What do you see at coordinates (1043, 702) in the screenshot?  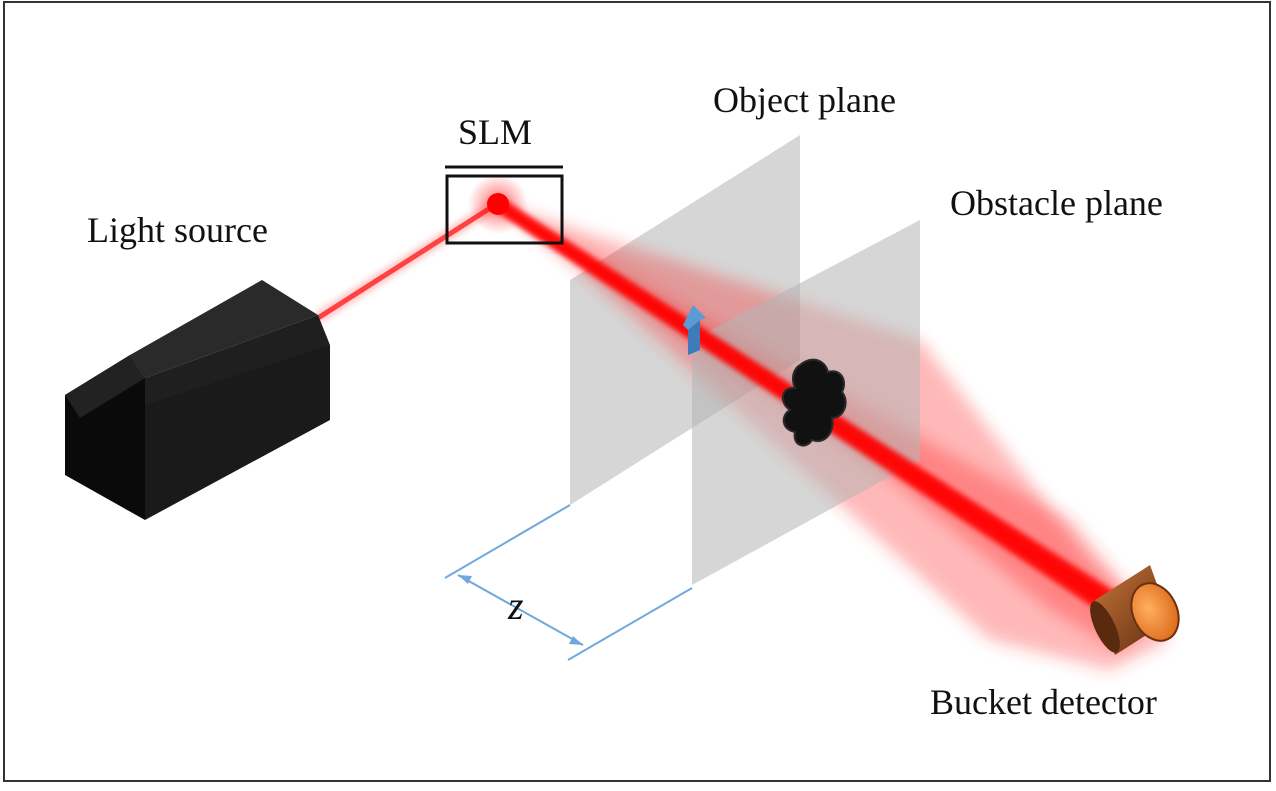 I see `bucket-detector-label: Bucket detector` at bounding box center [1043, 702].